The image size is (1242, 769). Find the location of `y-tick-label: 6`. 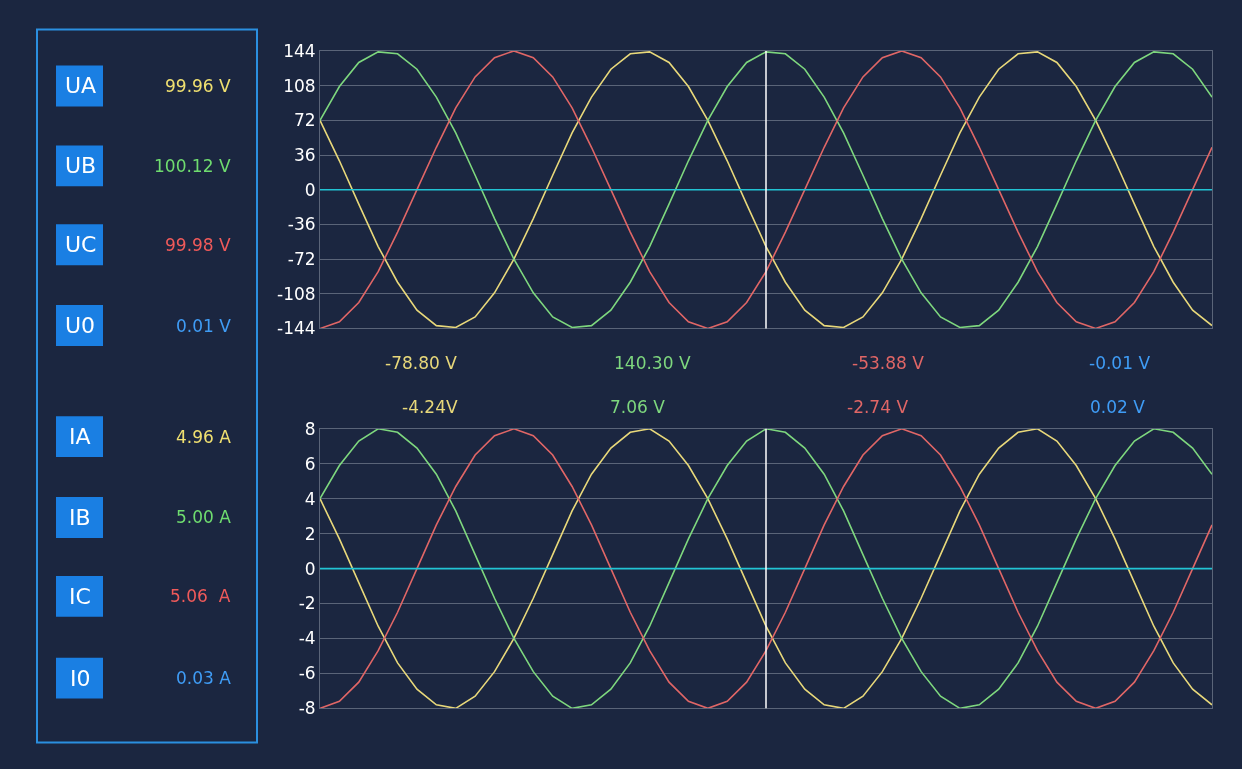

y-tick-label: 6 is located at coordinates (310, 463).